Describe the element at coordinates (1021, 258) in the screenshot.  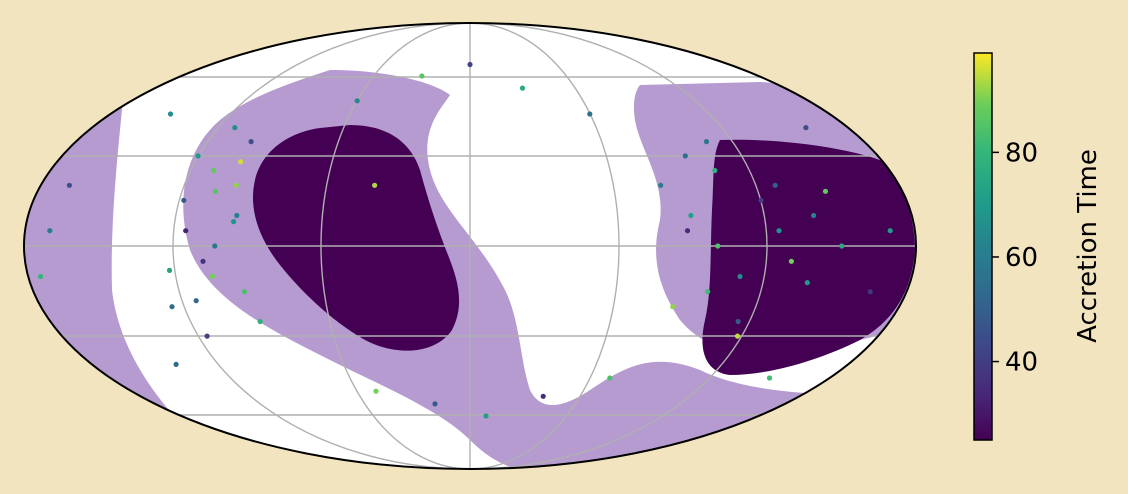
I see `colorbar-tick-label: 60` at that location.